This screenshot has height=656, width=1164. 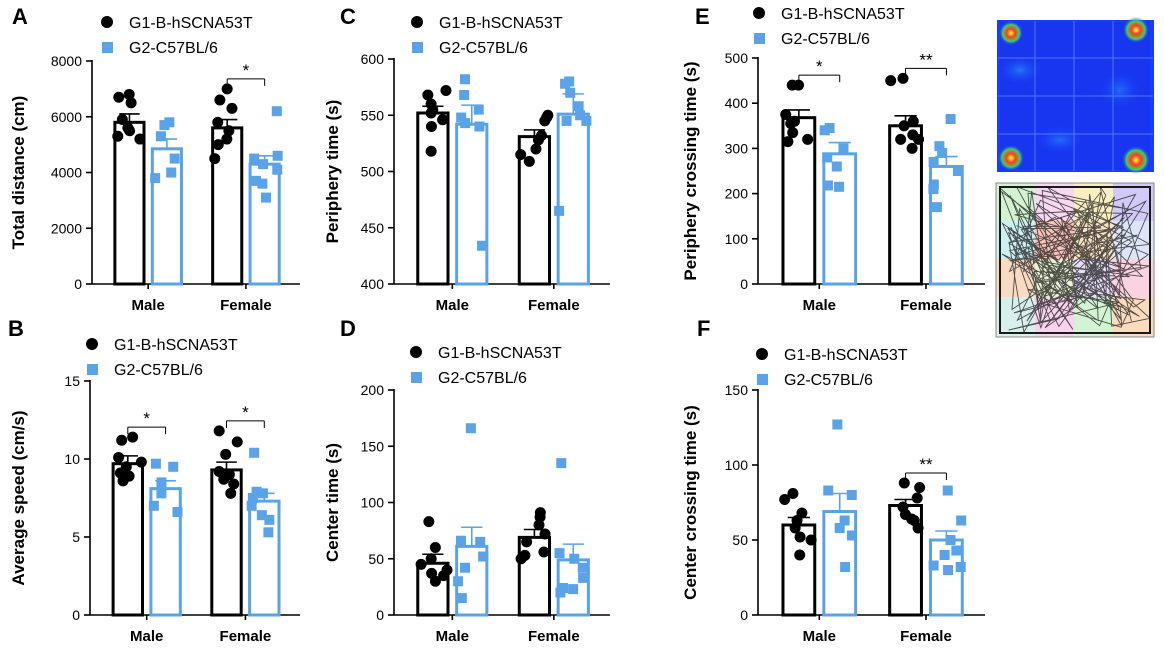 What do you see at coordinates (18, 173) in the screenshot?
I see `y-axis-title: Total distance (cm)` at bounding box center [18, 173].